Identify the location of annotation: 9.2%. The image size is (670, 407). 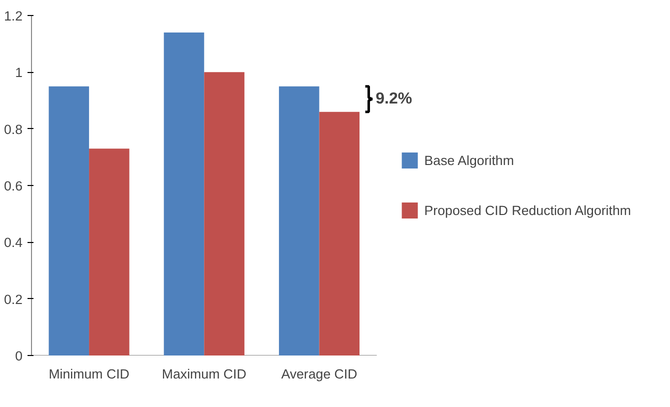
(394, 99).